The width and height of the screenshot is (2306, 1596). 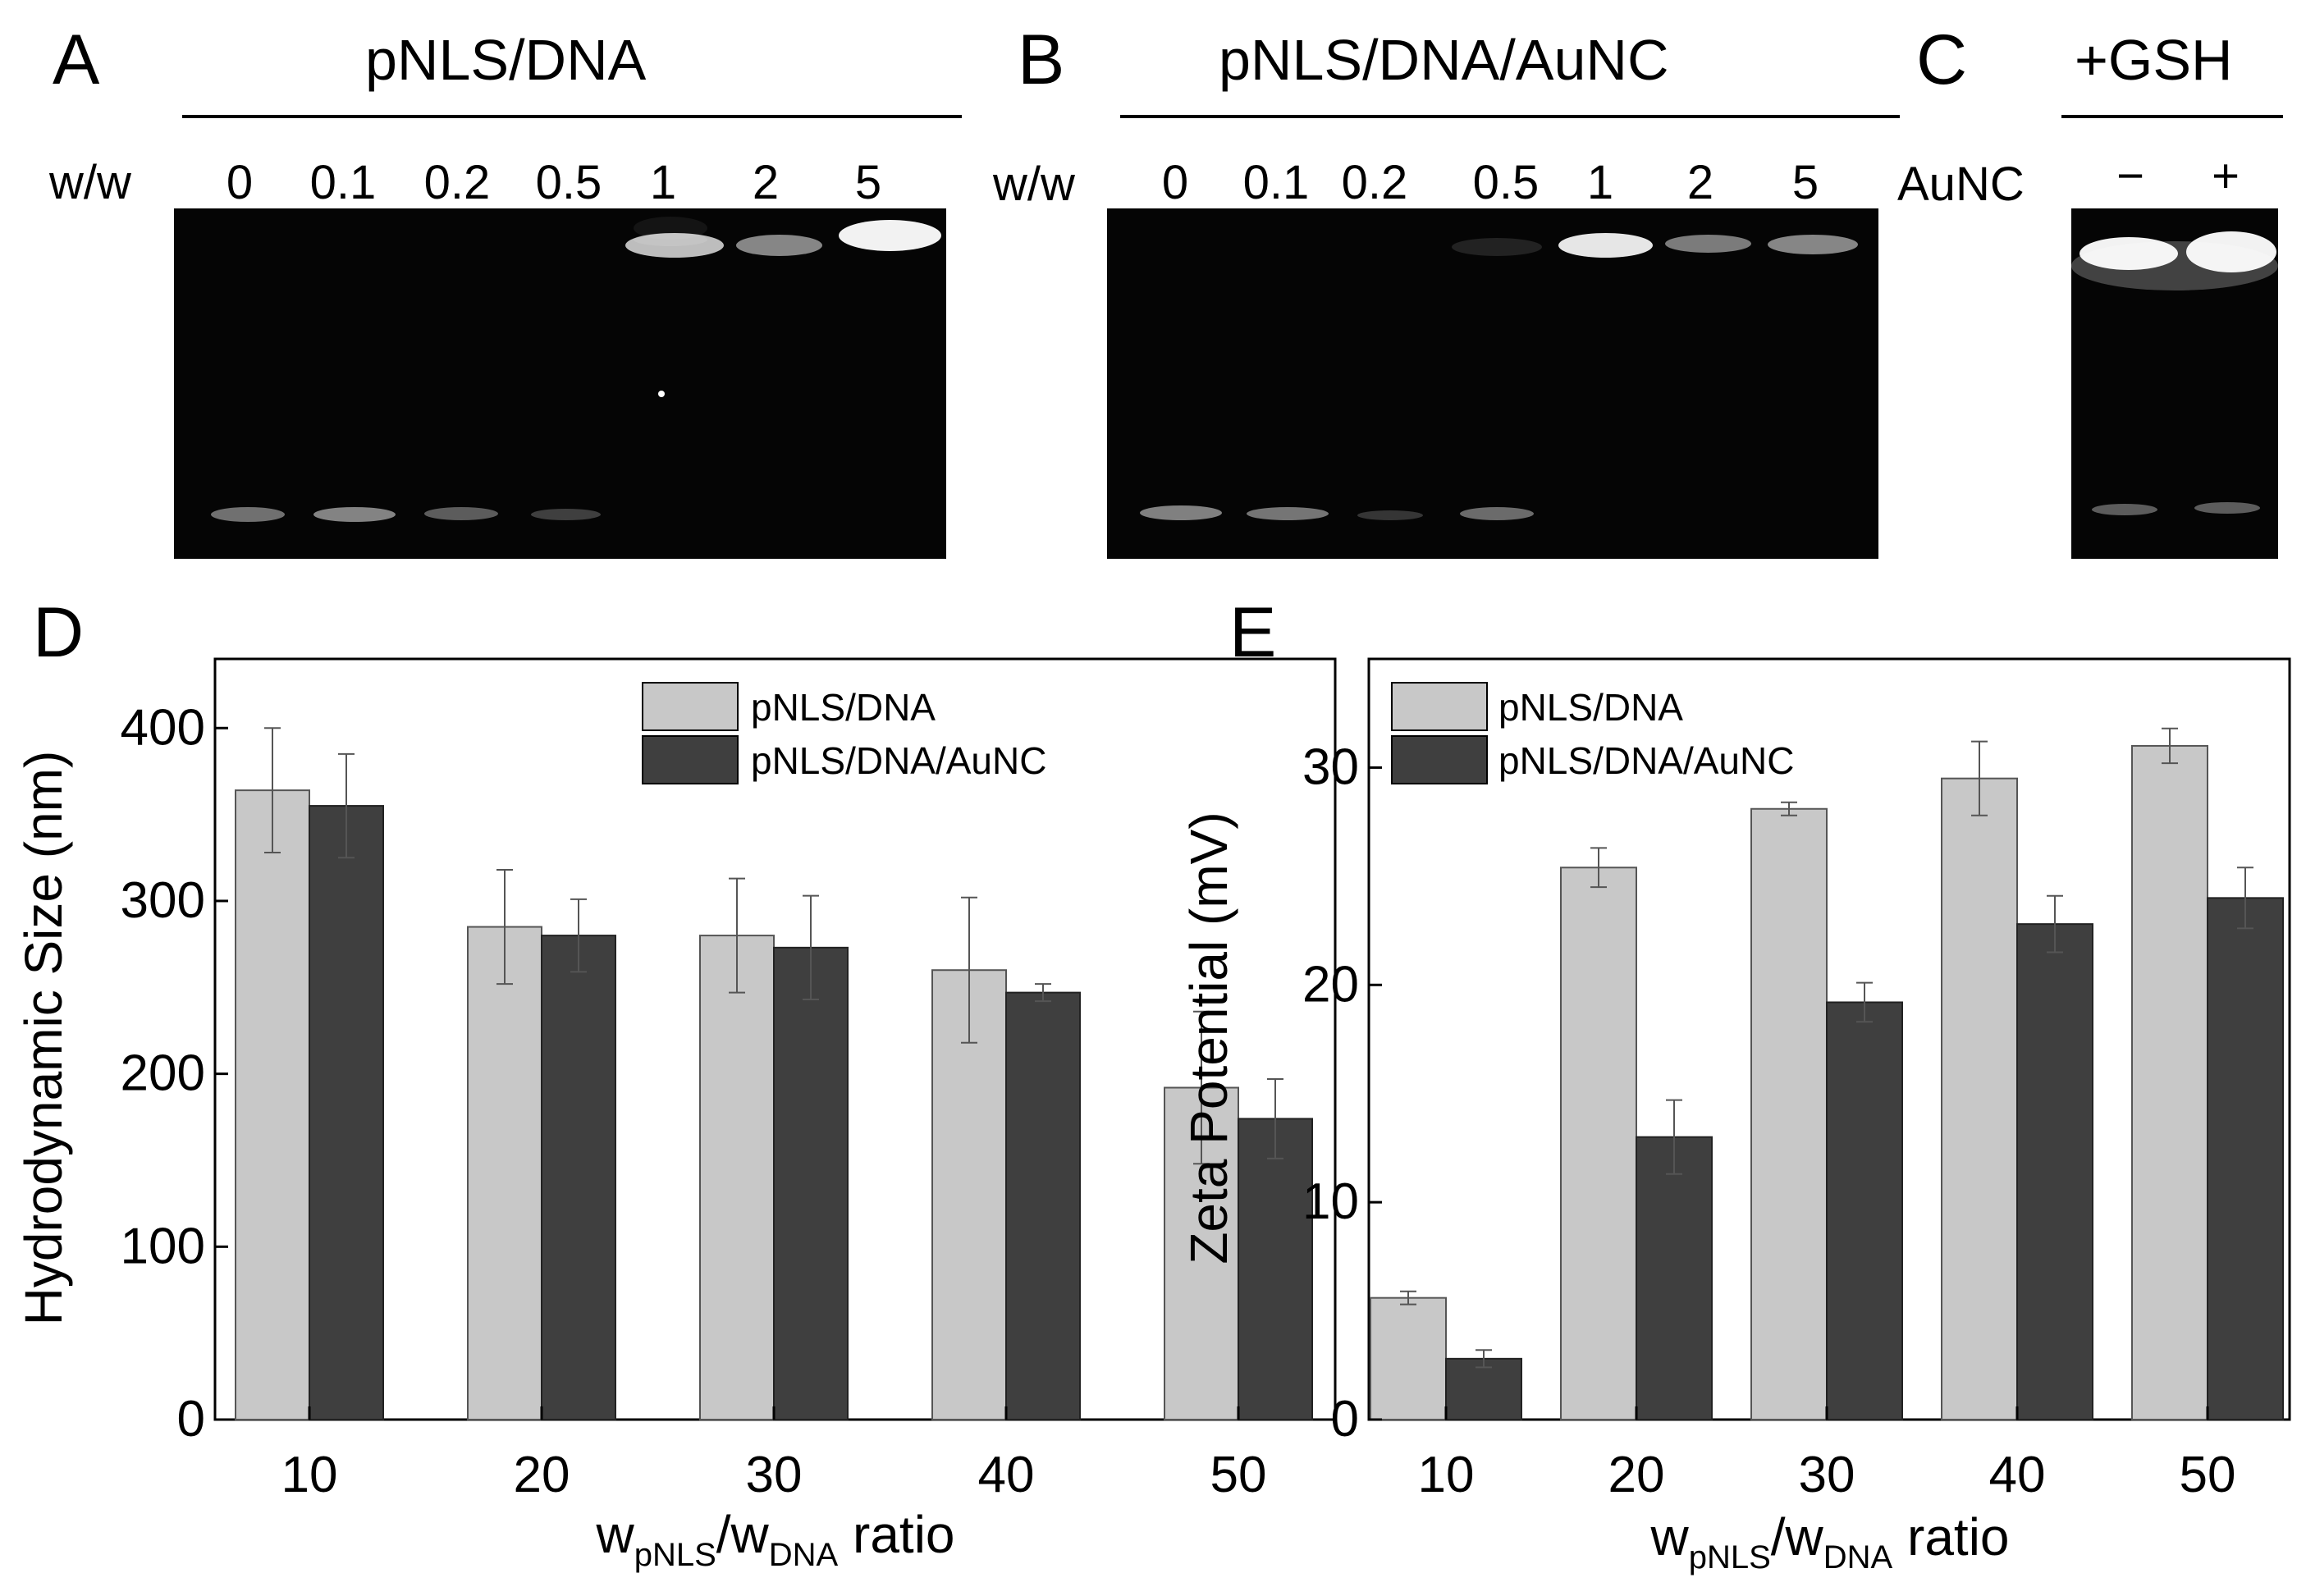 I want to click on y-axis-label-d: Hydrodynamic Size (nm), so click(x=44, y=1038).